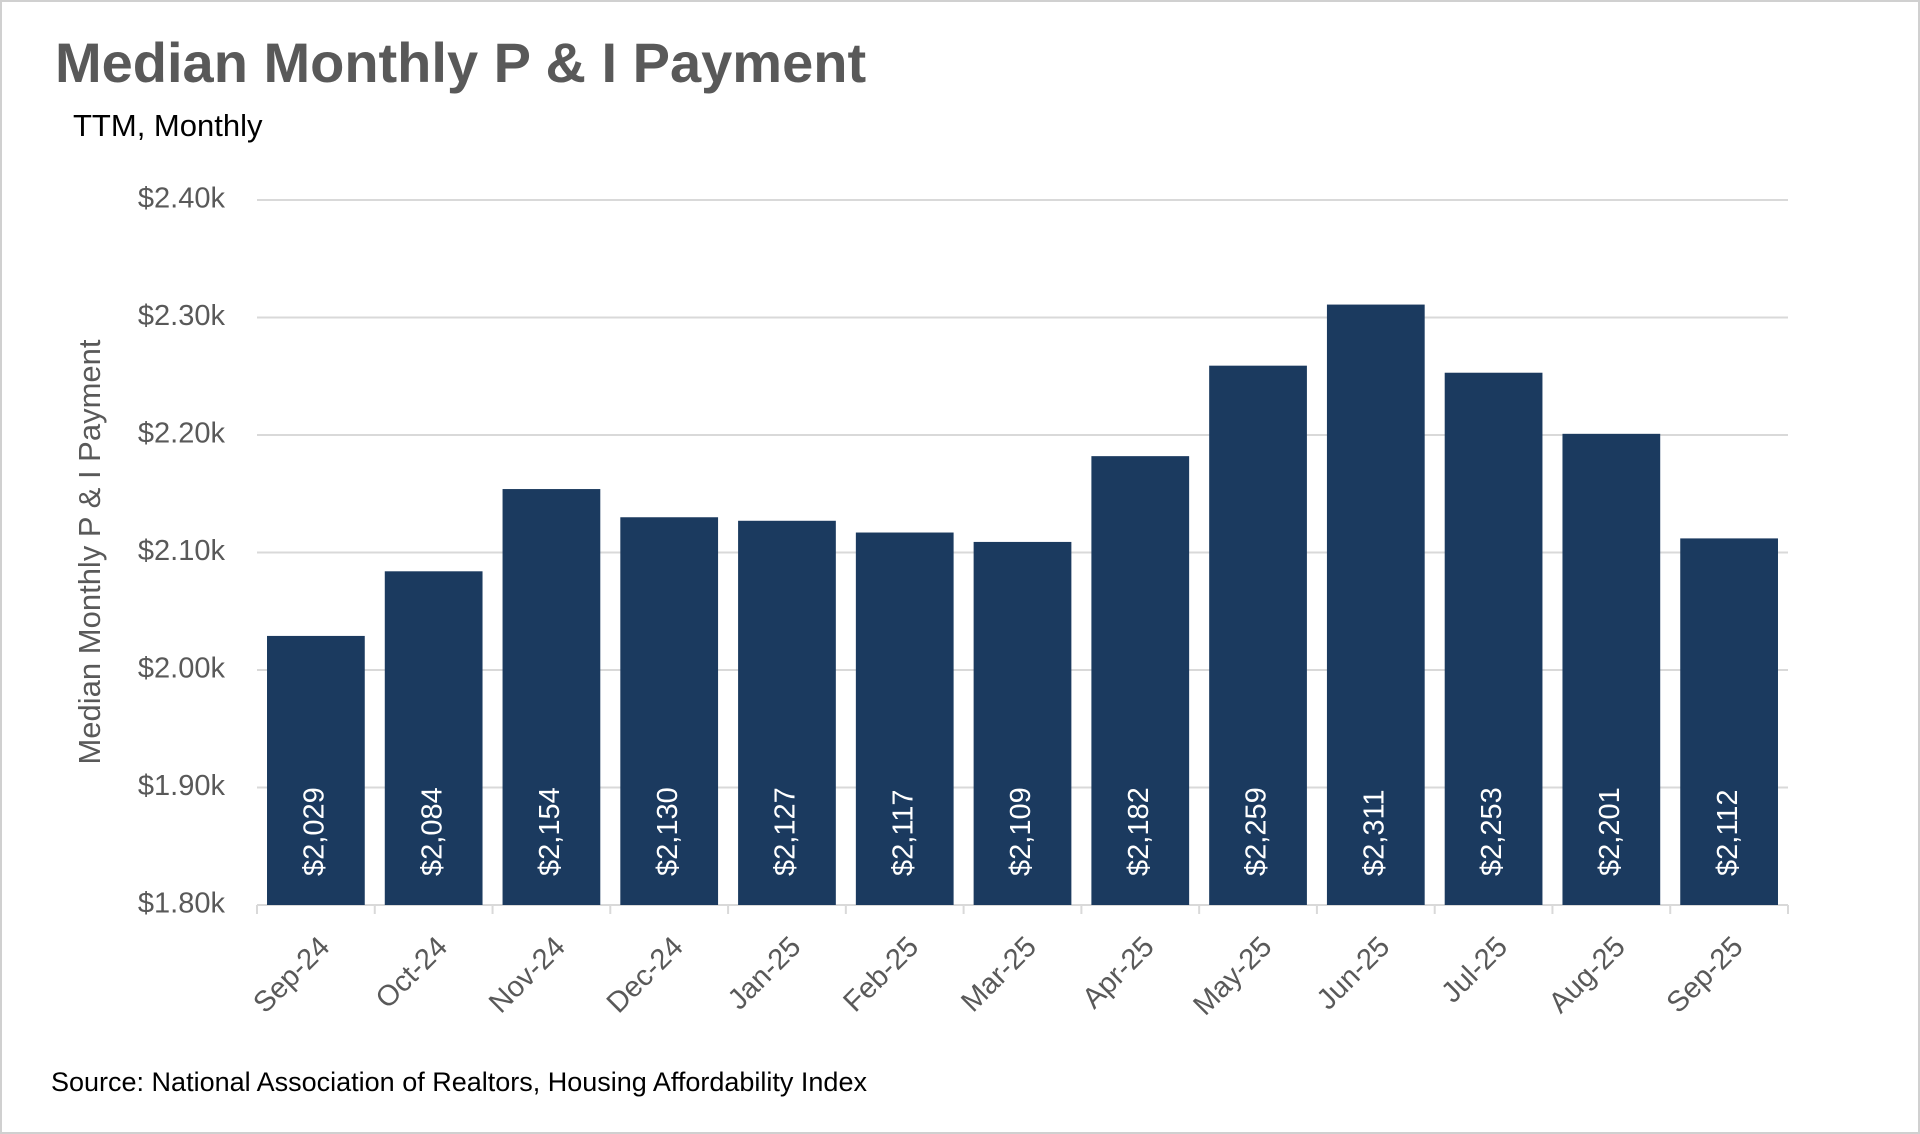  What do you see at coordinates (1374, 832) in the screenshot?
I see `data-label: $2,311` at bounding box center [1374, 832].